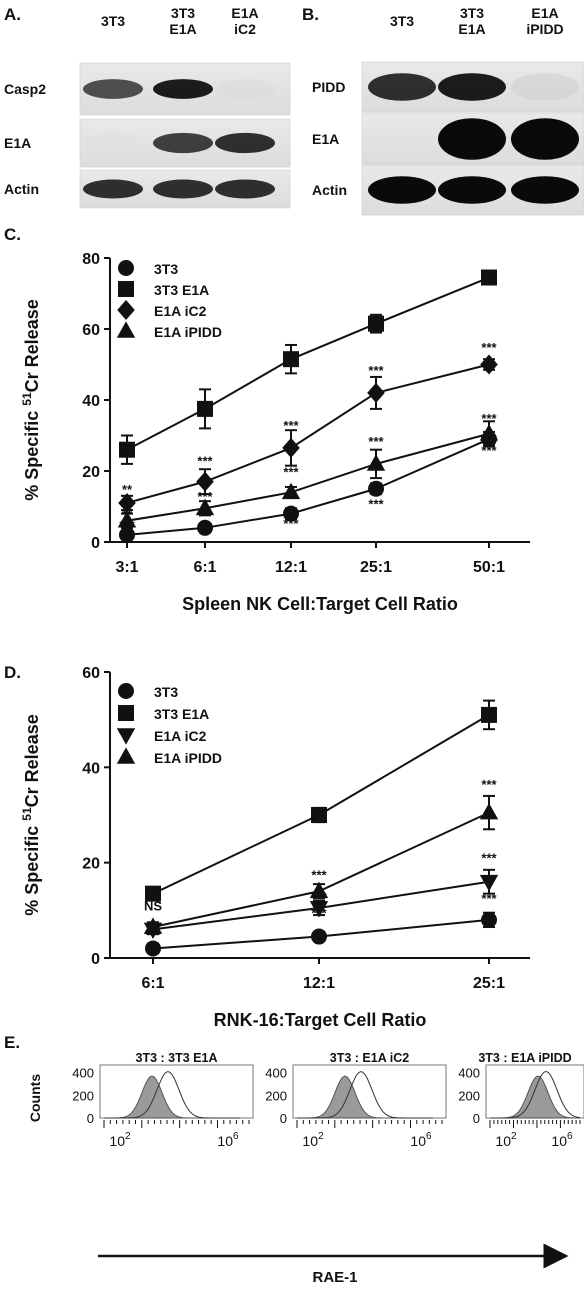 This screenshot has height=1289, width=584. What do you see at coordinates (32, 868) in the screenshot?
I see `y-axis-label-pre: % Specific` at bounding box center [32, 868].